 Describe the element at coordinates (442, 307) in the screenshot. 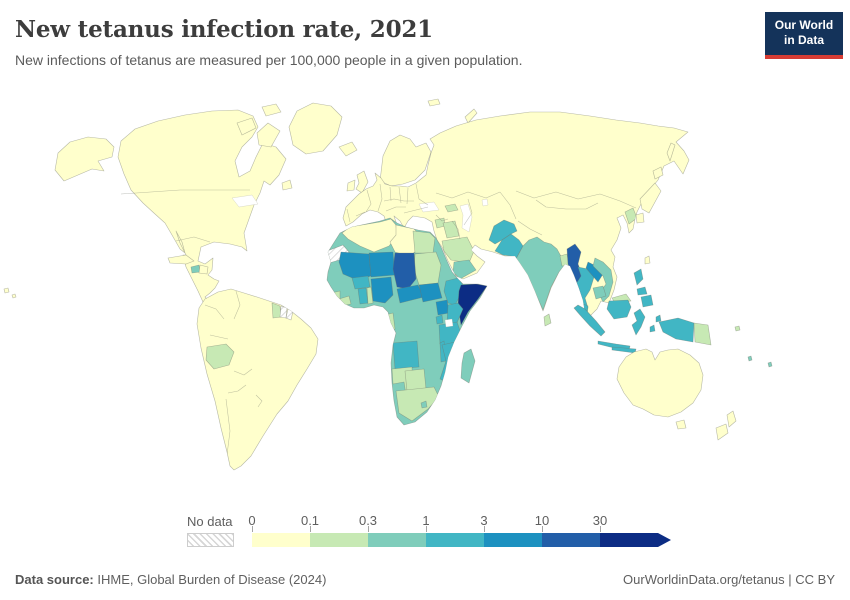

I see `country-uganda` at that location.